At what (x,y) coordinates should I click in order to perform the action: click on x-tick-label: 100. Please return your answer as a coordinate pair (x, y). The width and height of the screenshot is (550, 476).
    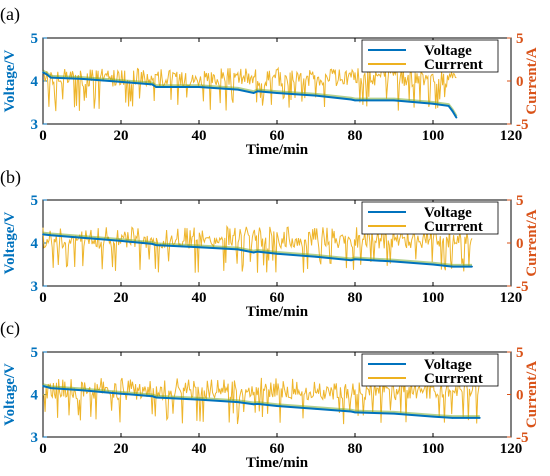
    Looking at the image, I should click on (433, 298).